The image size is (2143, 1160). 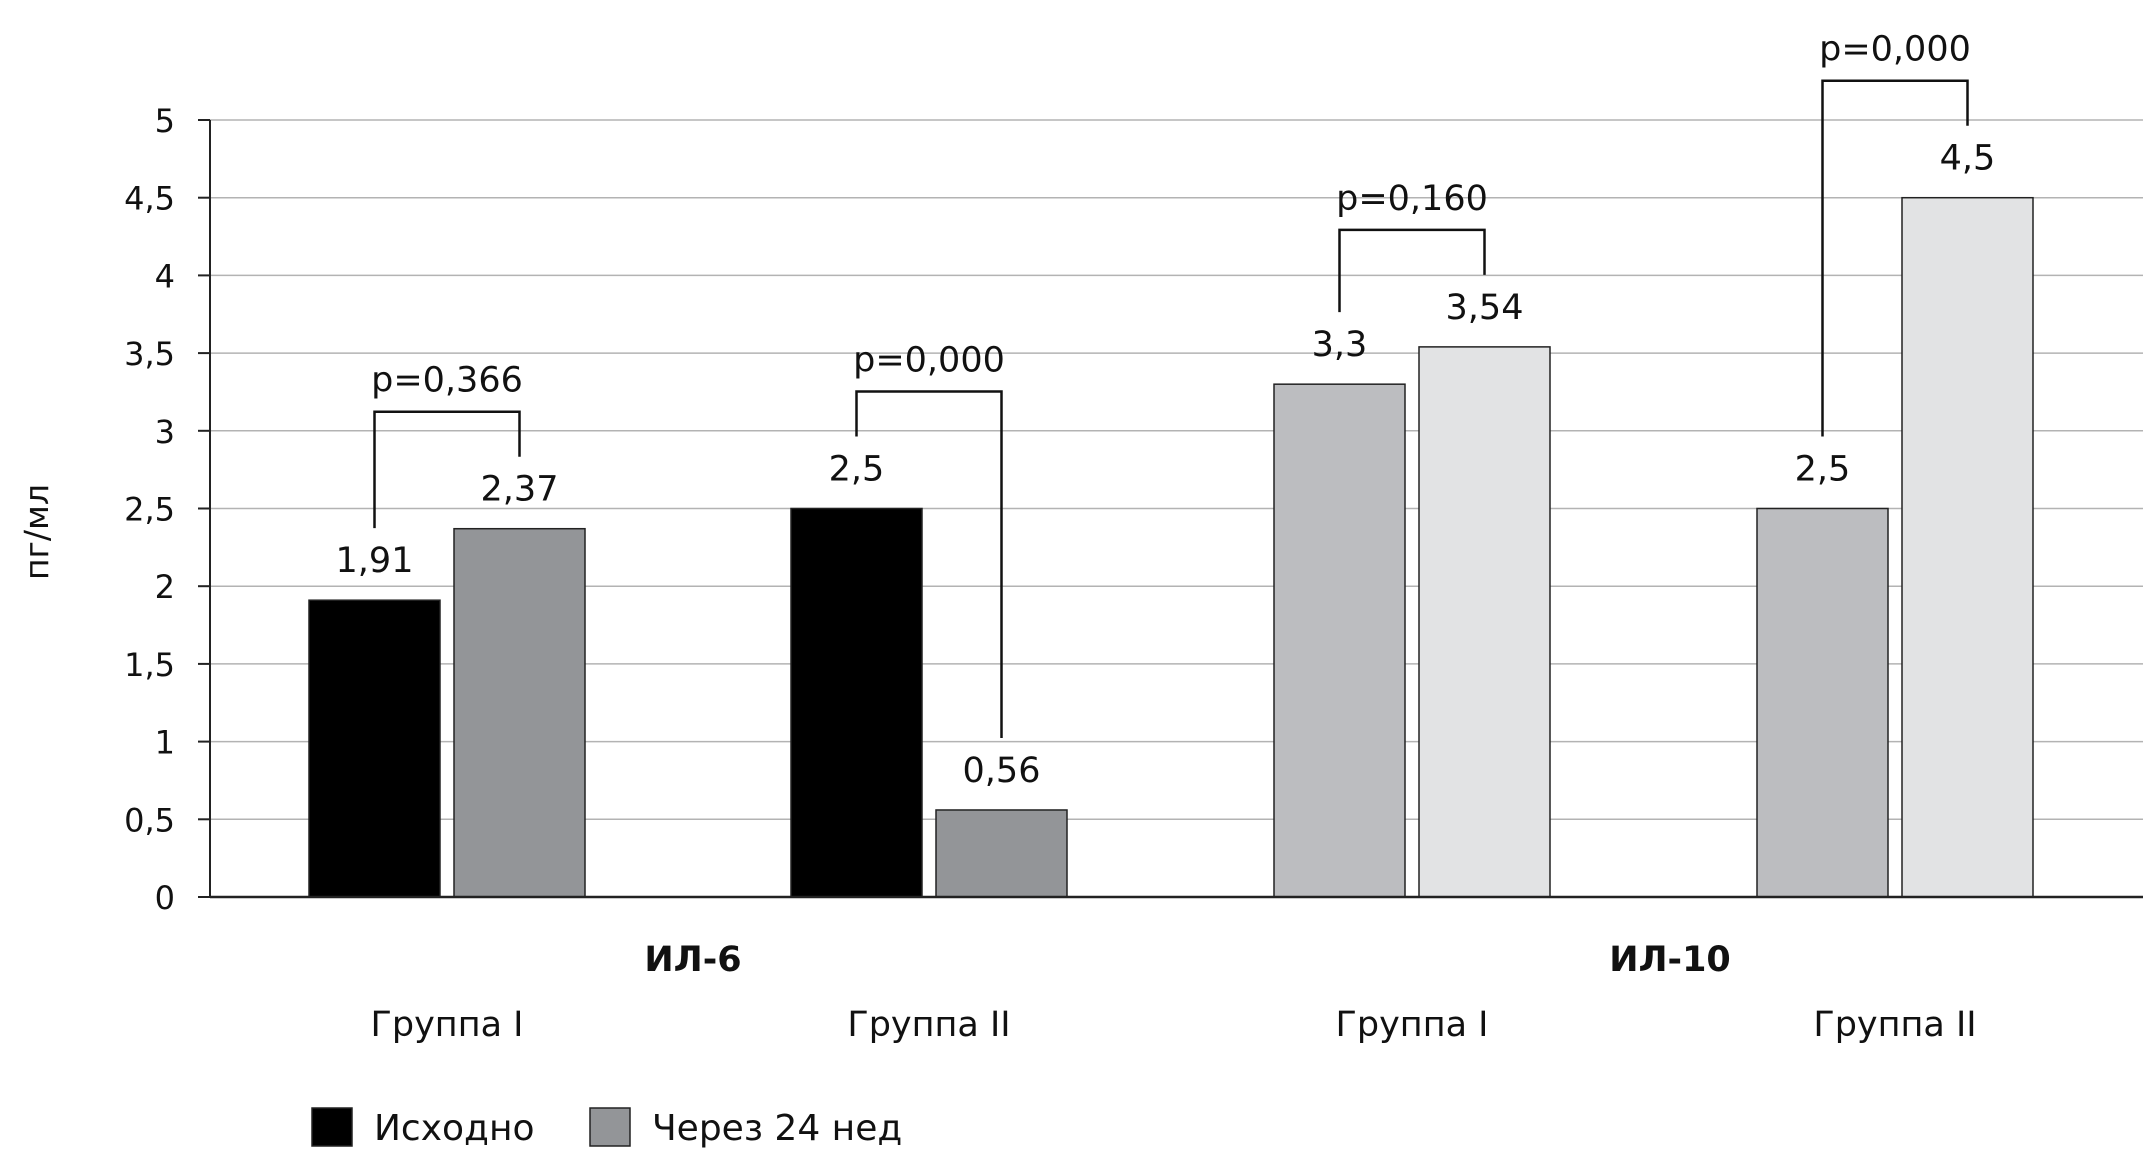 I want to click on y-tick-label: 4,5, so click(x=149, y=199).